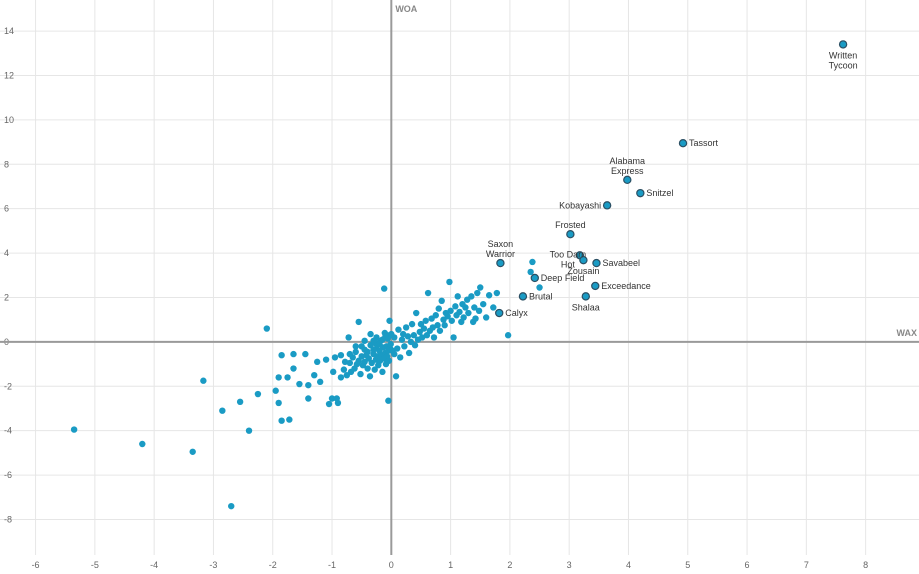  I want to click on x-tick-label: 8, so click(865, 565).